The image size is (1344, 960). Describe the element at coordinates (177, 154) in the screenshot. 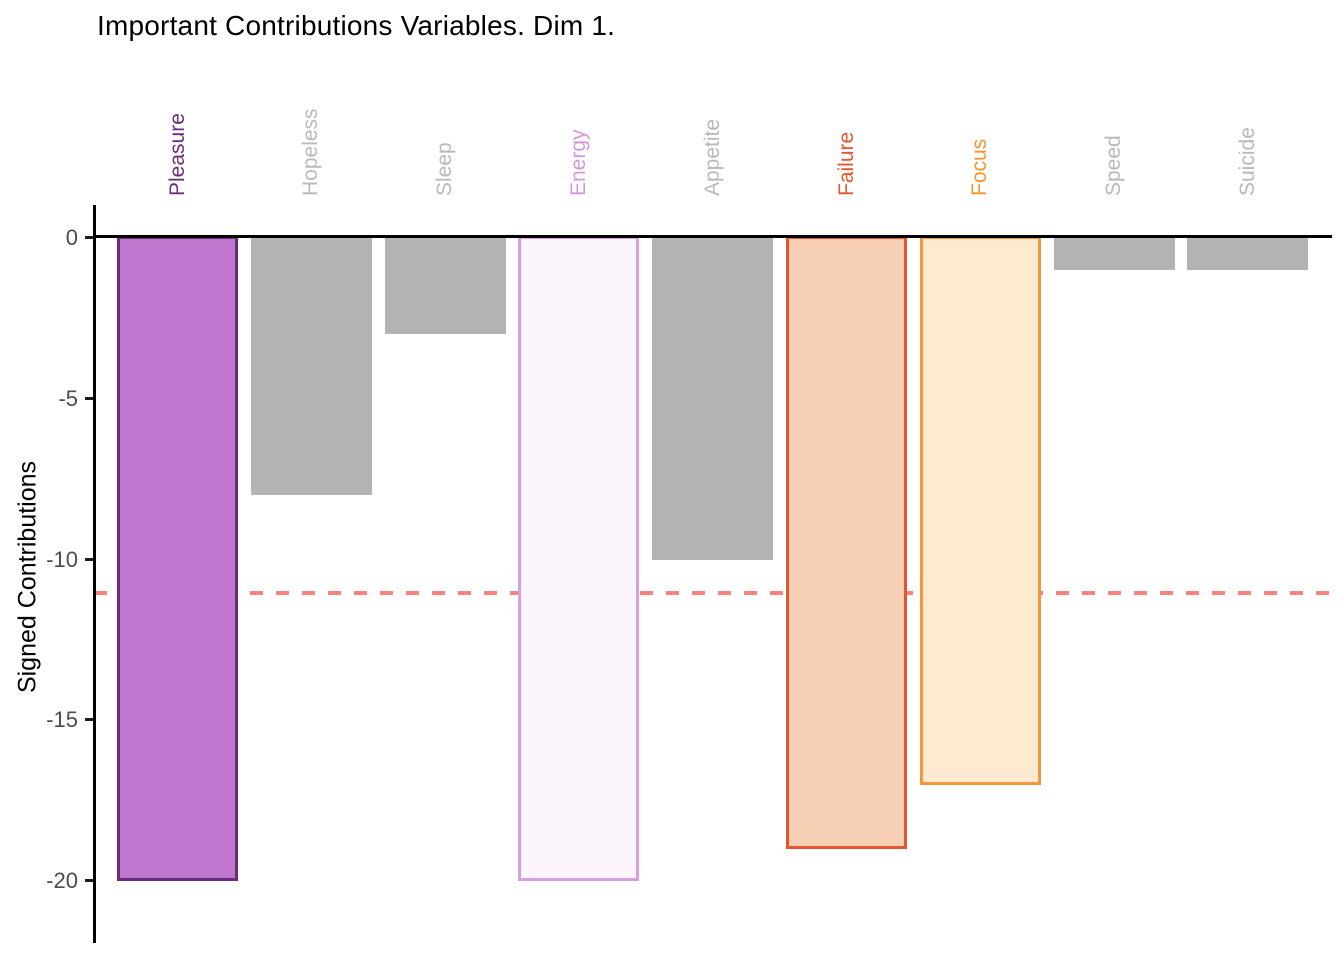

I see `column-label-pleasure: Pleasure` at that location.